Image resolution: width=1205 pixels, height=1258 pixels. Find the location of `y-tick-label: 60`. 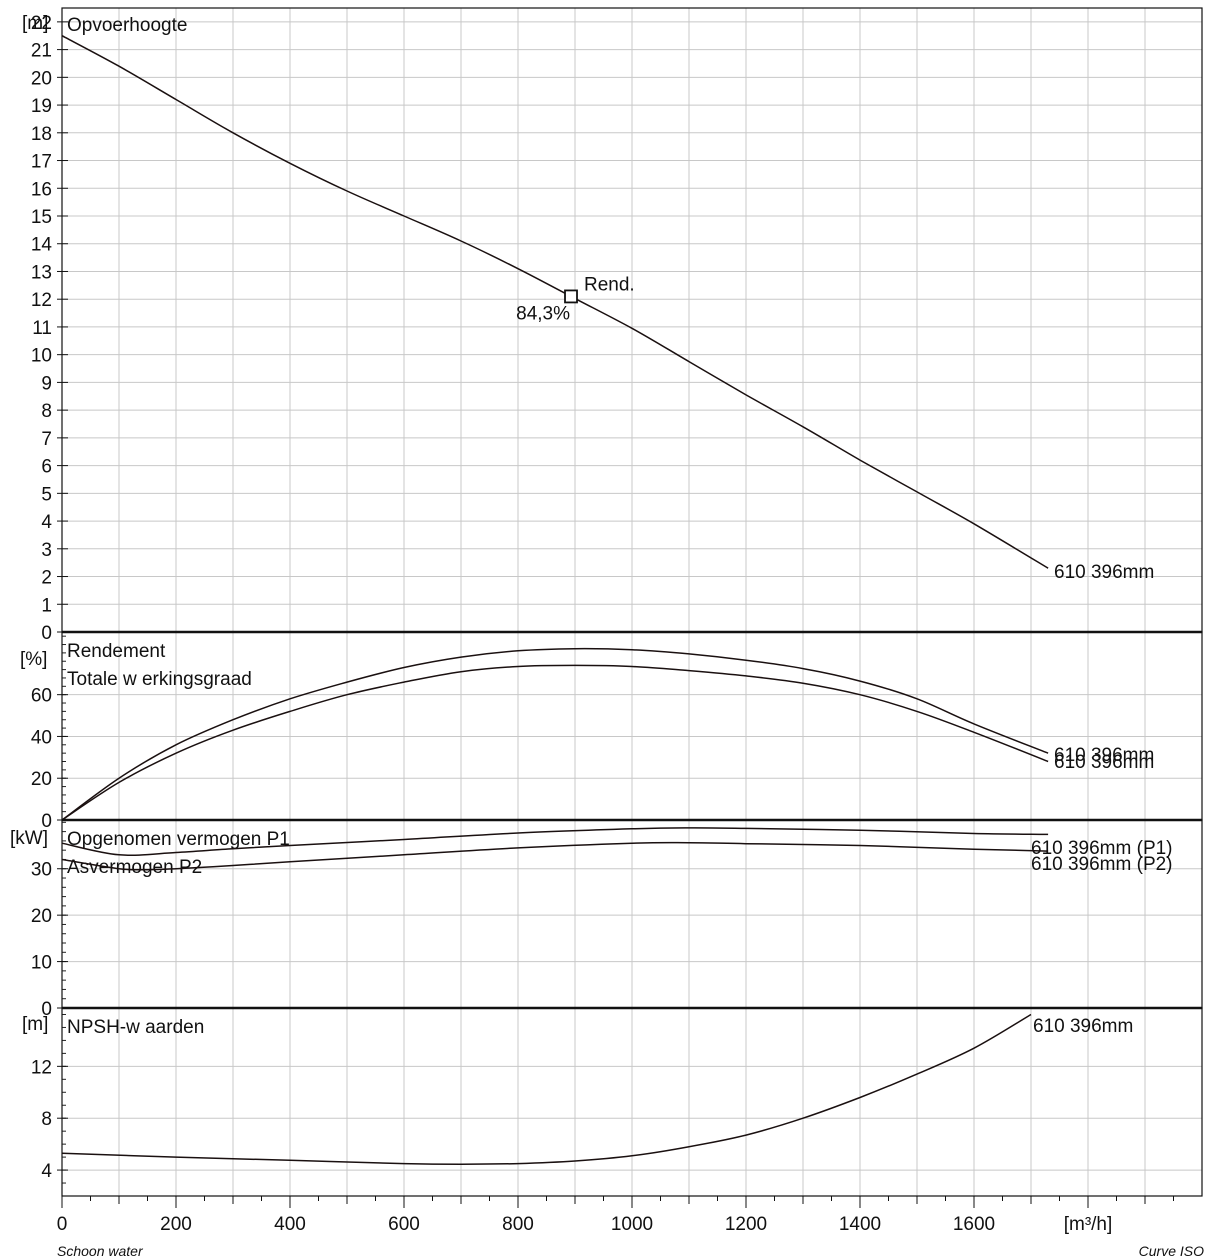

y-tick-label: 60 is located at coordinates (41, 696).